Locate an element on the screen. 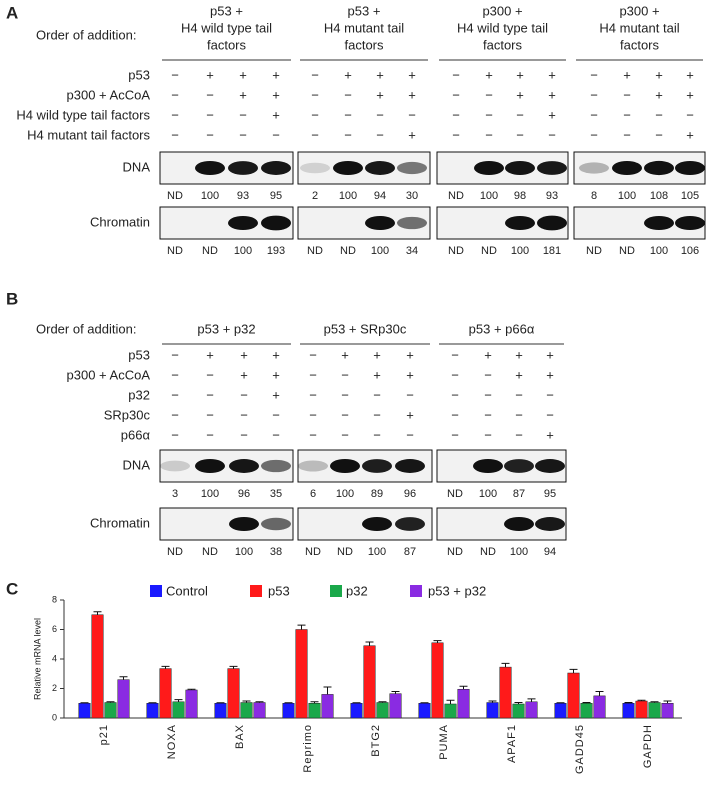  band-value: 94 is located at coordinates (380, 196).